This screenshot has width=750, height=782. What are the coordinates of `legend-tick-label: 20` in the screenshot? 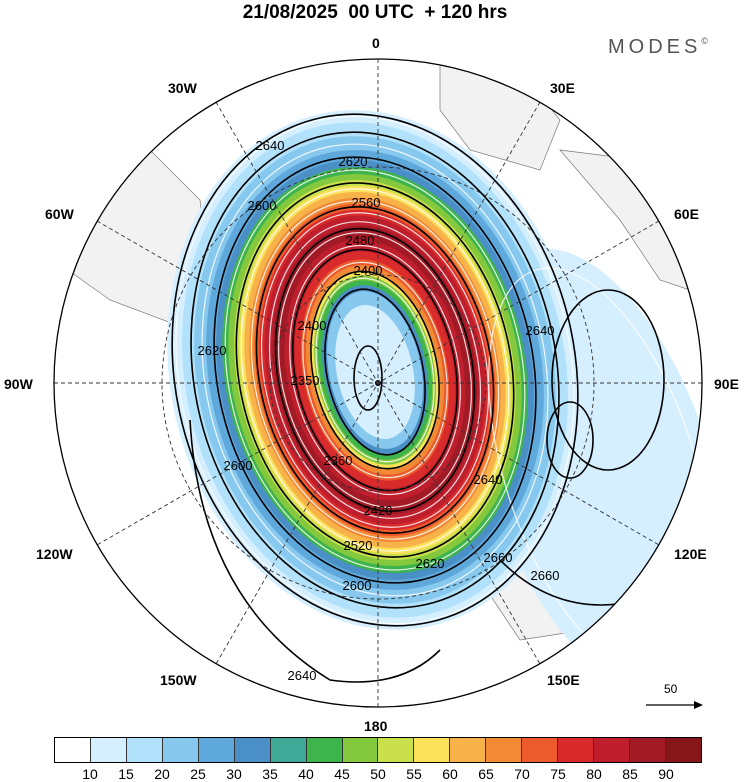 It's located at (162, 774).